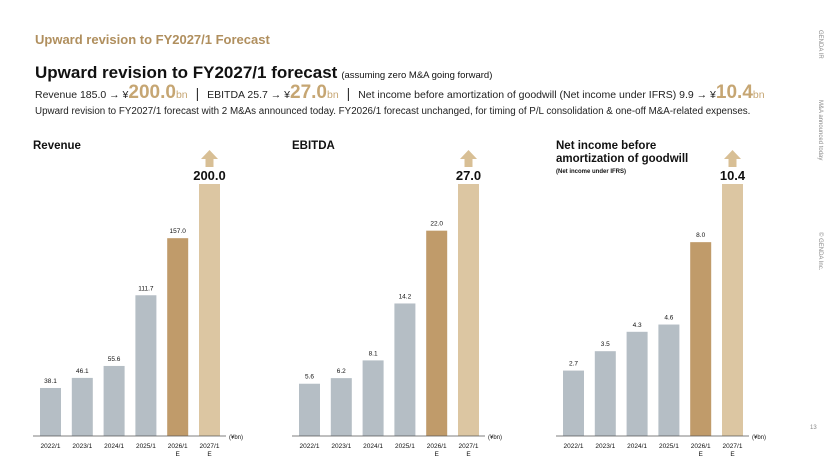  I want to click on data-label: 157.0, so click(178, 231).